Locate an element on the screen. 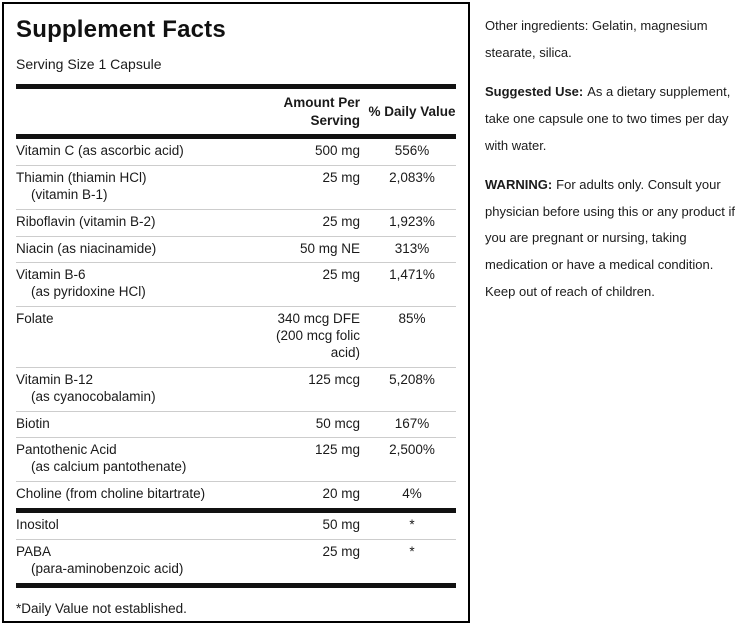  thick-divider-header is located at coordinates (236, 137).